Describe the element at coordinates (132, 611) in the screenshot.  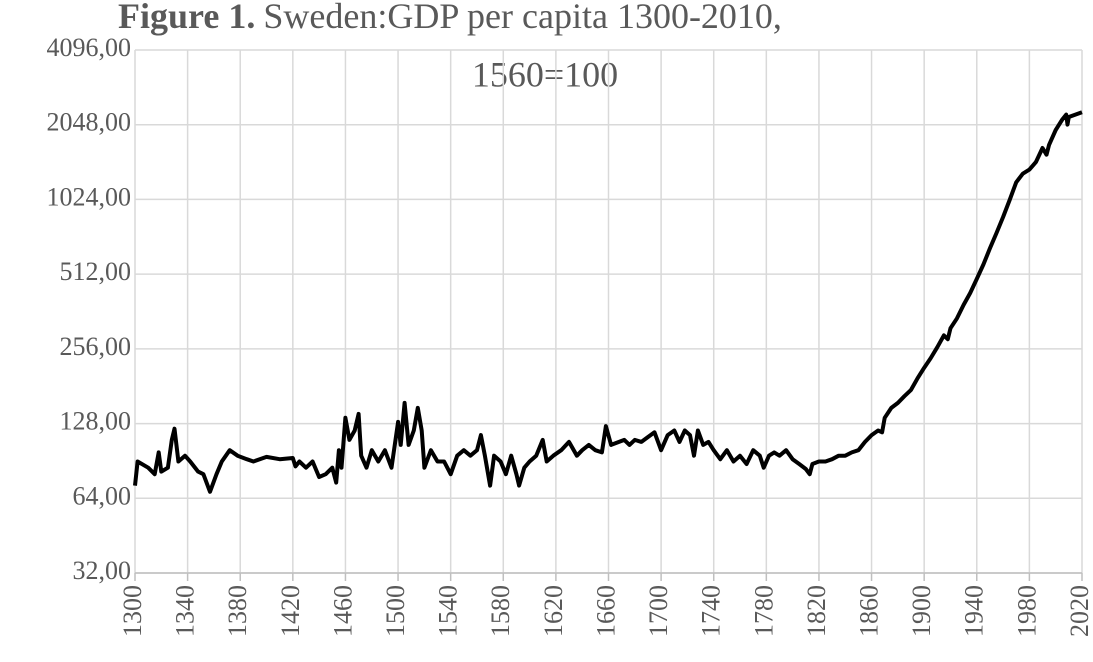
I see `x-tick-label: 1300` at that location.